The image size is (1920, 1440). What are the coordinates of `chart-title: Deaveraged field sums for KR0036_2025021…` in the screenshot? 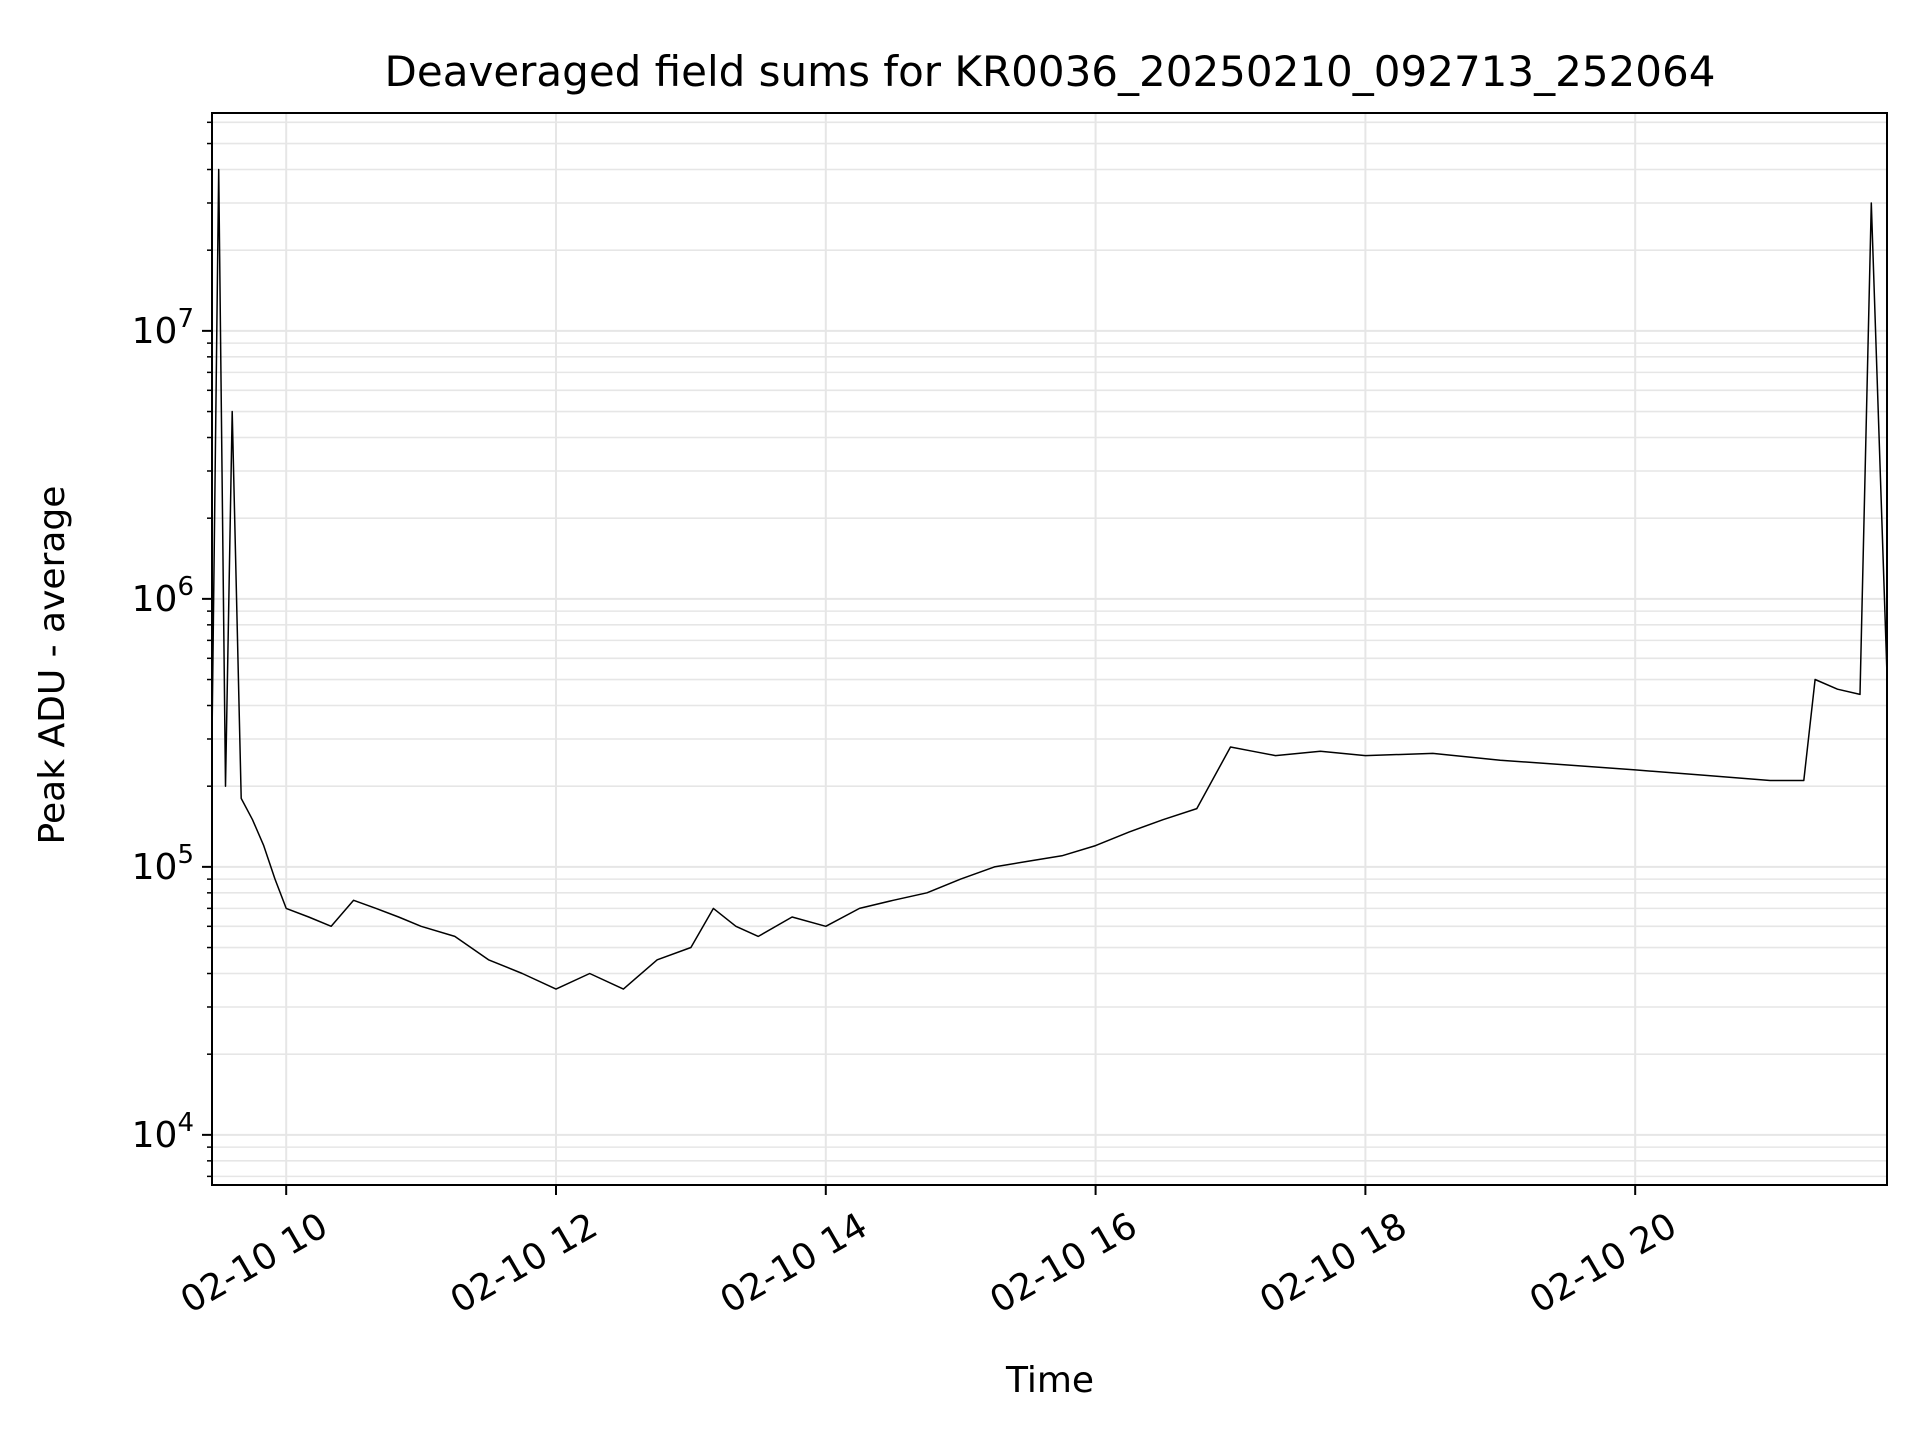 It's located at (1050, 71).